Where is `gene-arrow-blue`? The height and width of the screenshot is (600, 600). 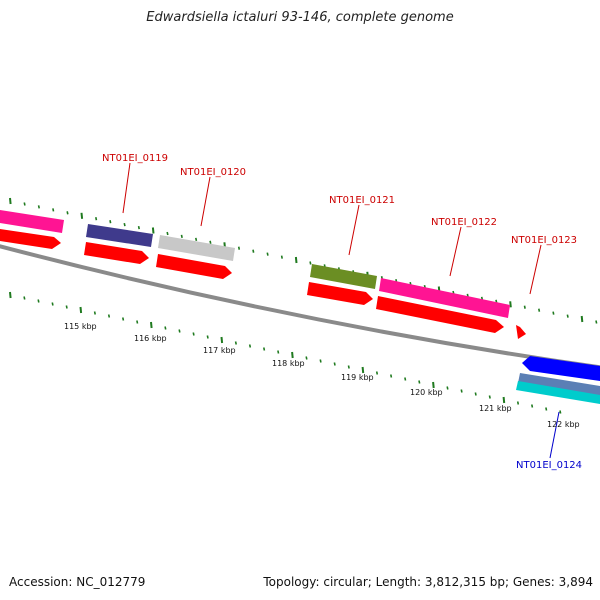 gene-arrow-blue is located at coordinates (561, 368).